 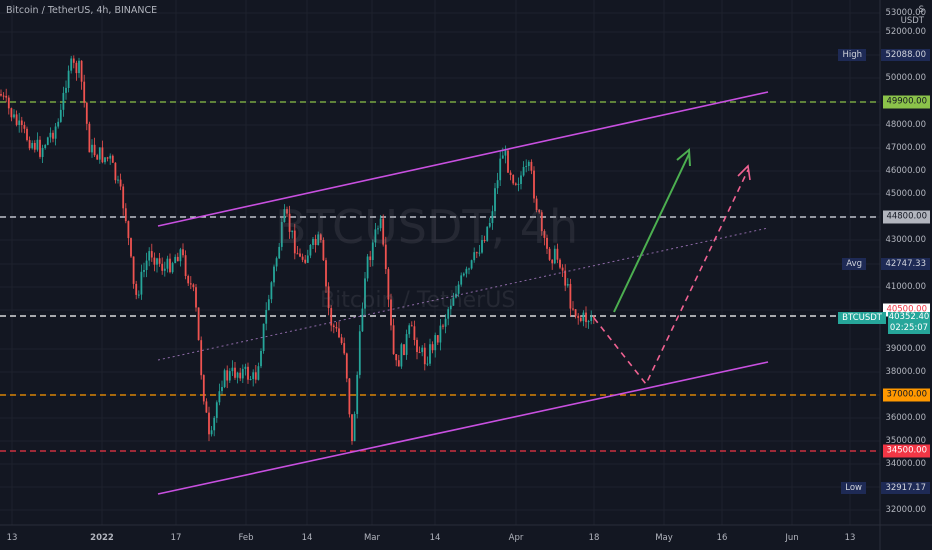 What do you see at coordinates (852, 55) in the screenshot?
I see `high-tag: High` at bounding box center [852, 55].